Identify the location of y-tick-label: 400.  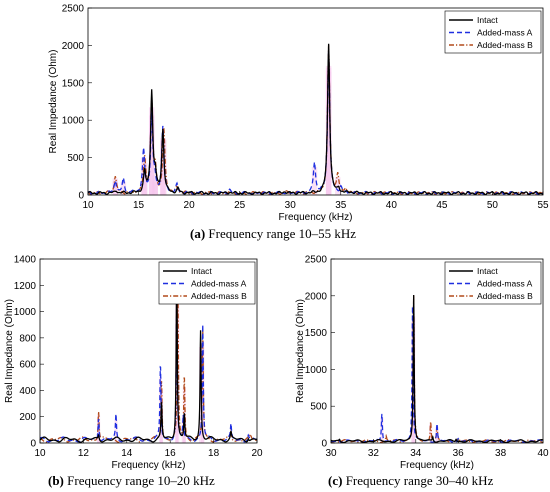
(27, 391).